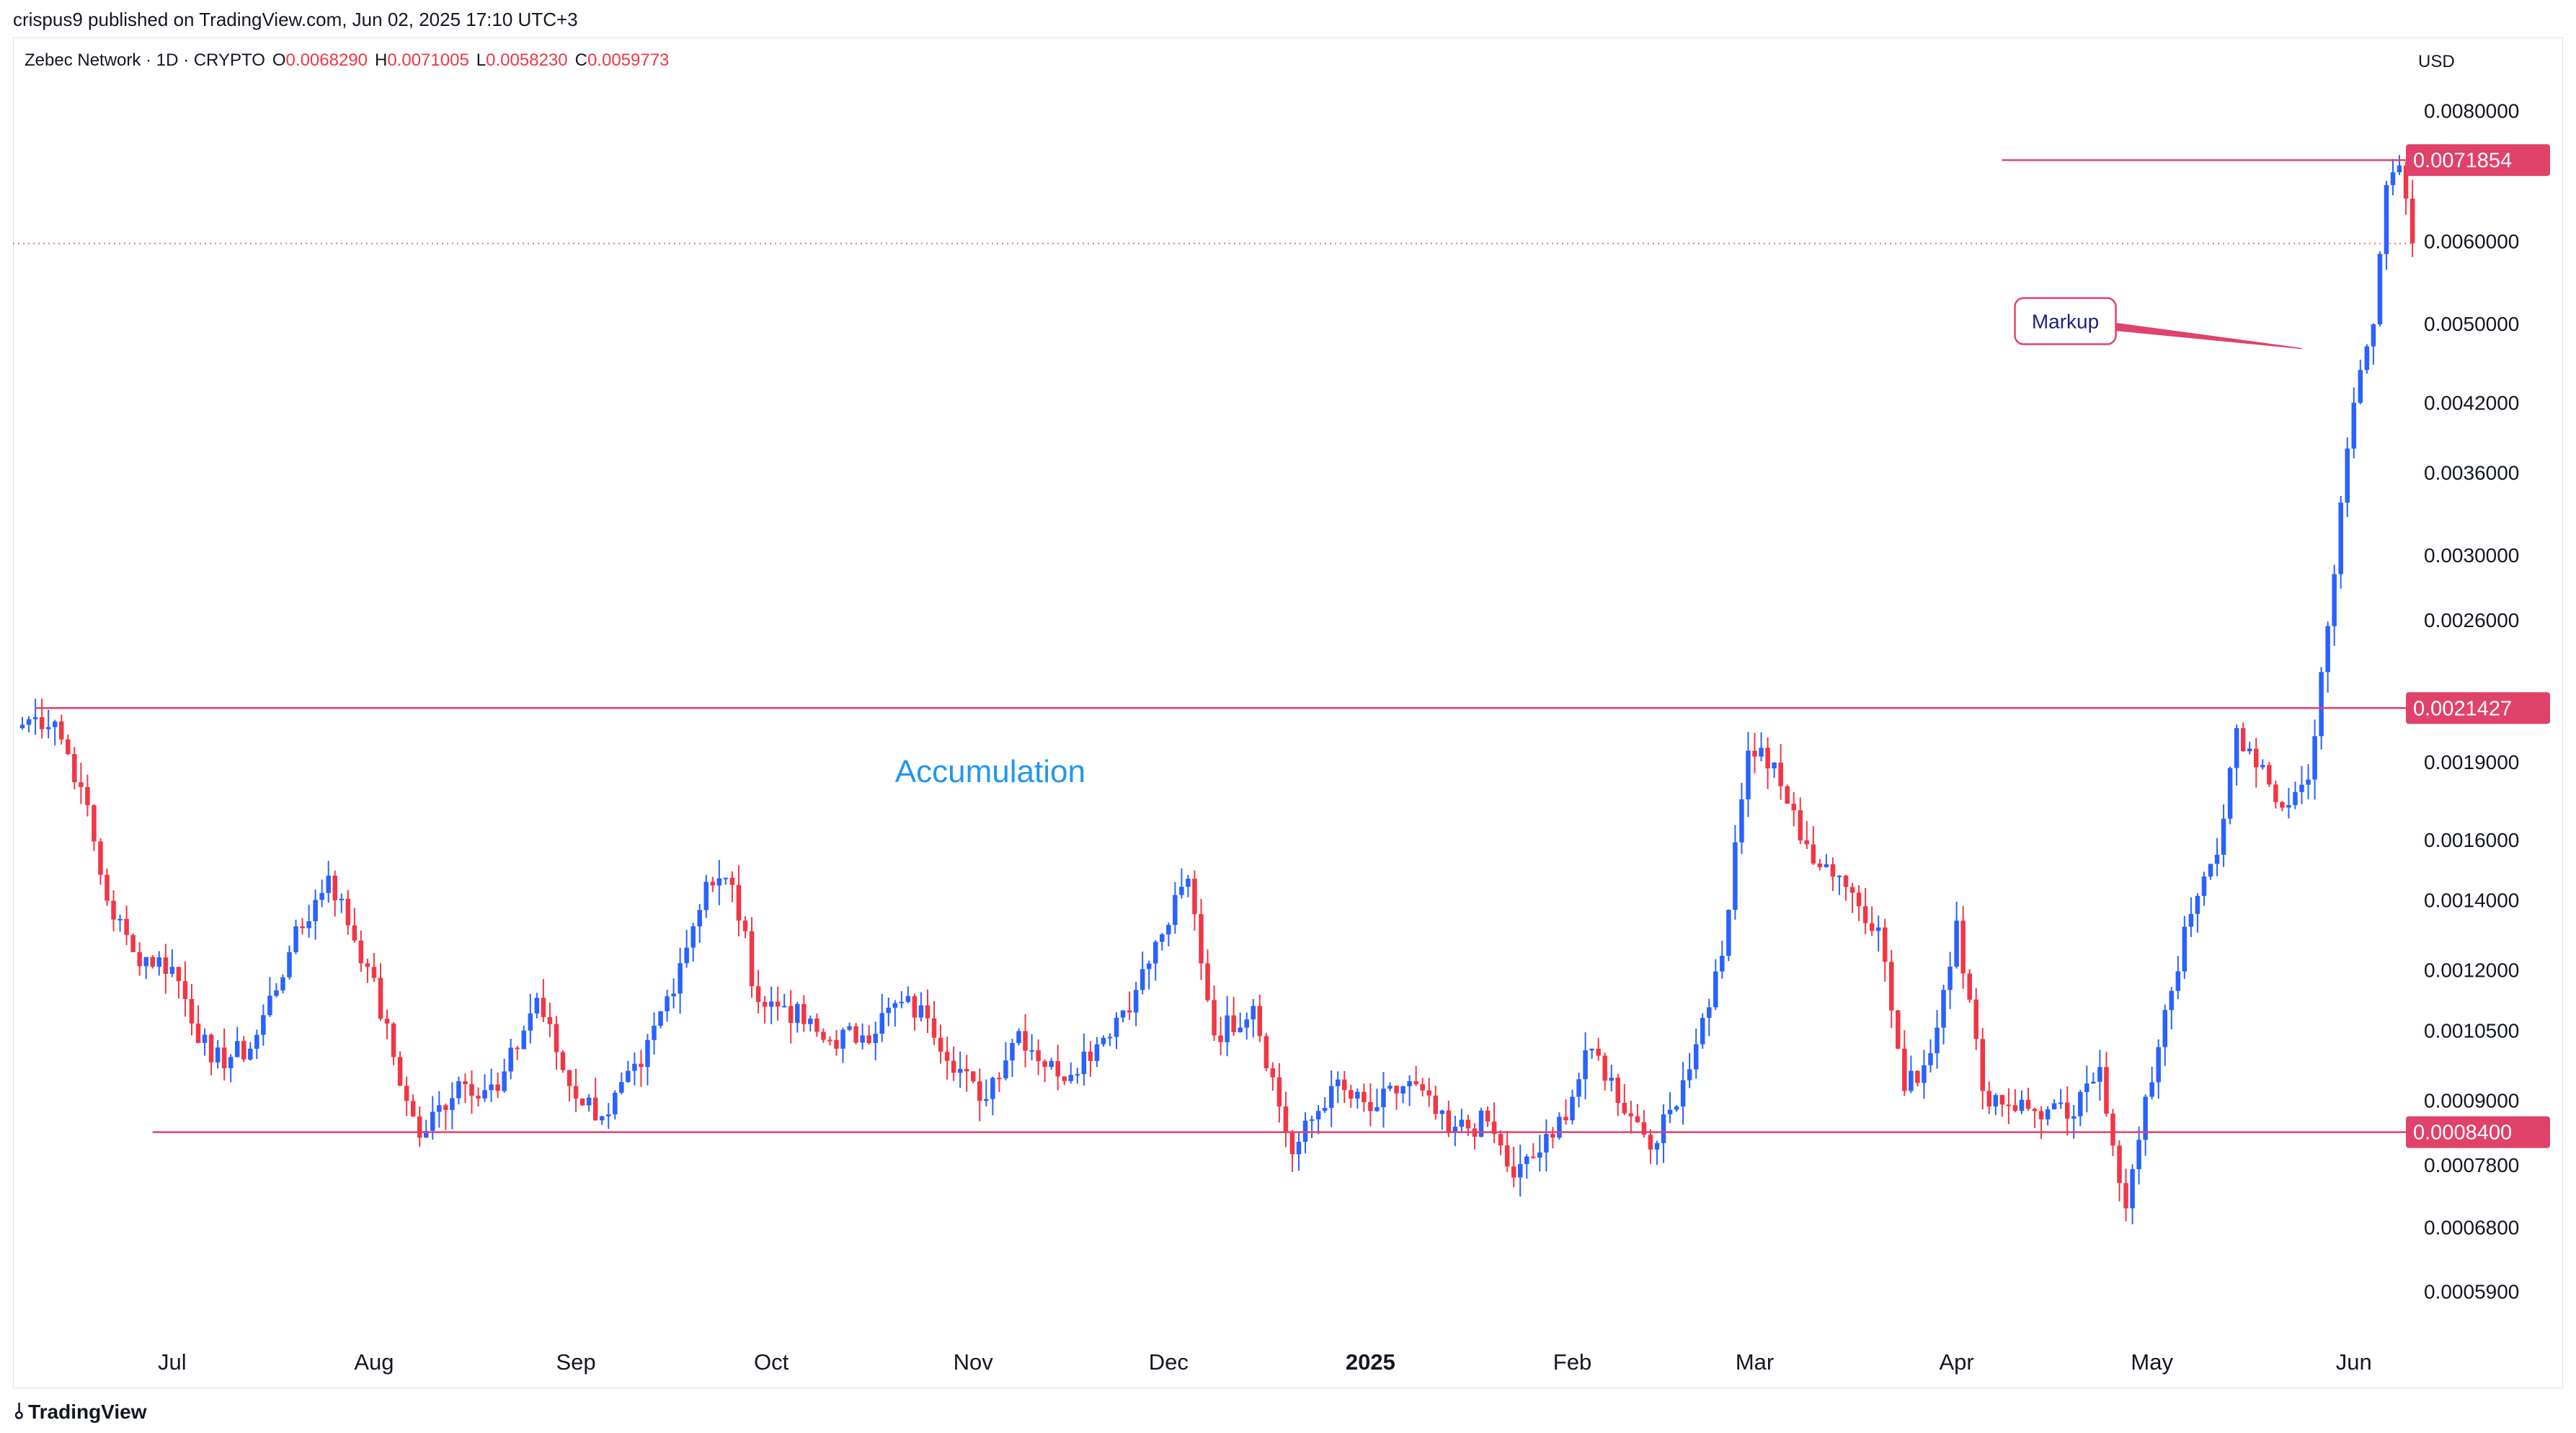 The image size is (2576, 1433). Describe the element at coordinates (2471, 1165) in the screenshot. I see `y-tick-label: 0.0007800` at that location.